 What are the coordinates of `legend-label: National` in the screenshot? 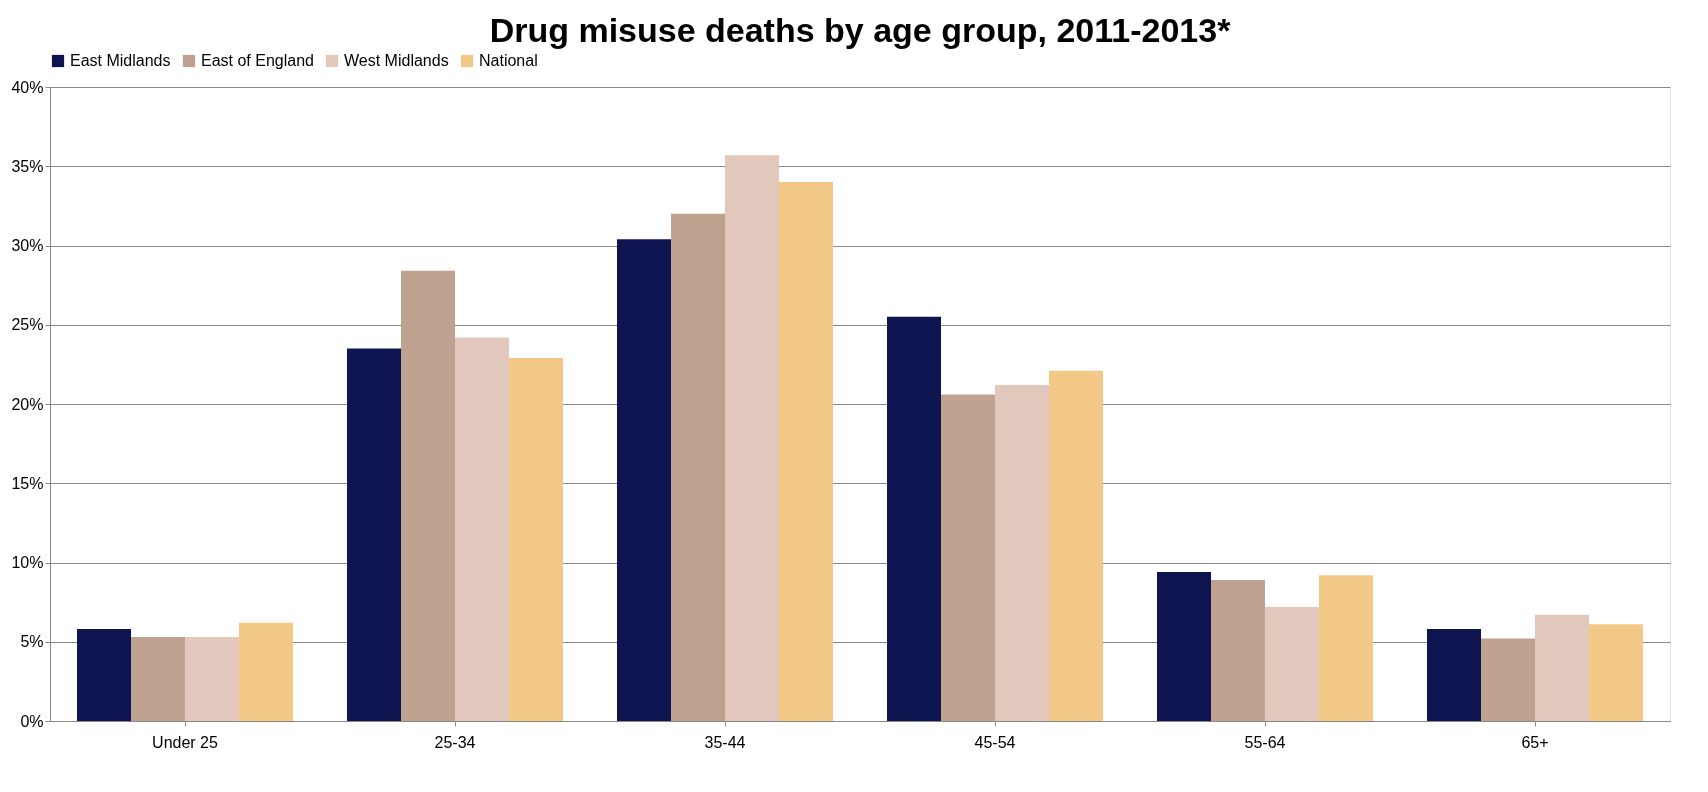 It's located at (508, 60).